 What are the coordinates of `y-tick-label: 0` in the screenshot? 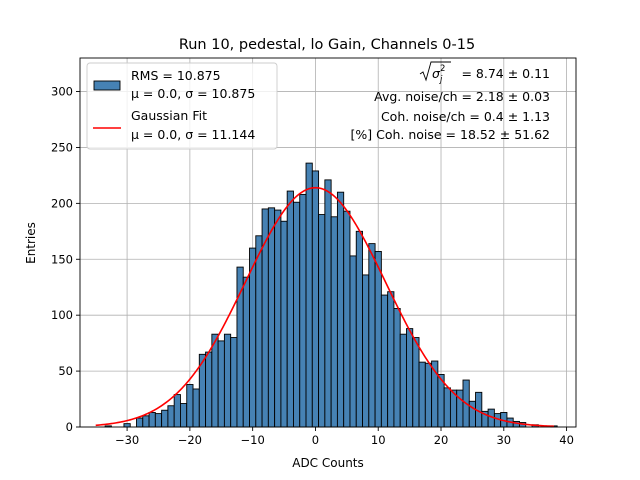 It's located at (69, 427).